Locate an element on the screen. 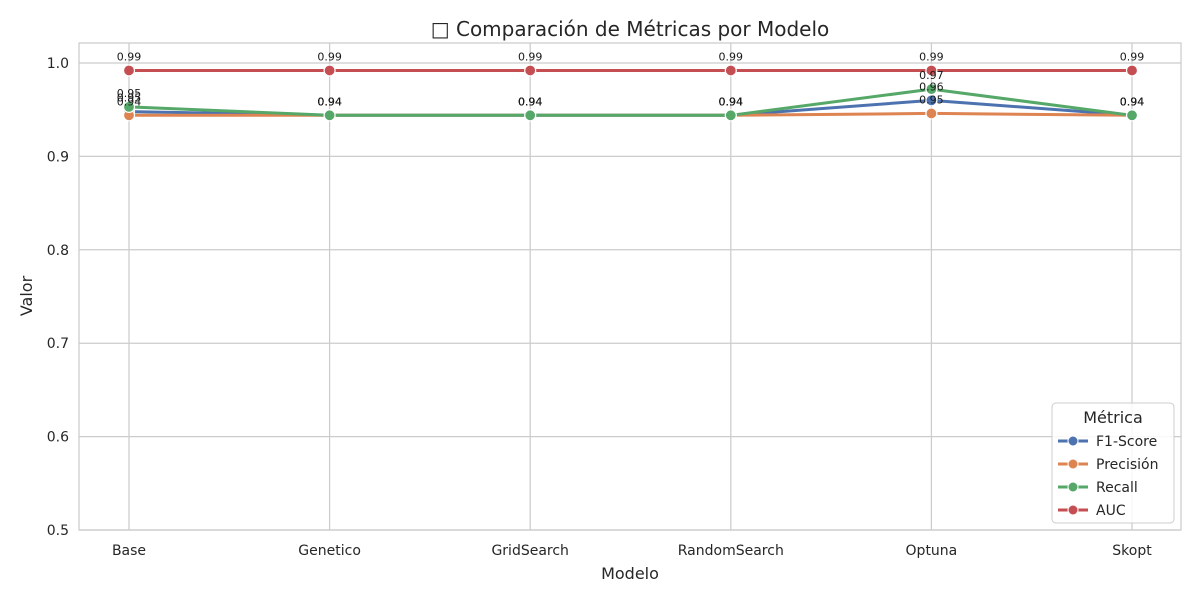  x-tick-label: Genetico is located at coordinates (329, 551).